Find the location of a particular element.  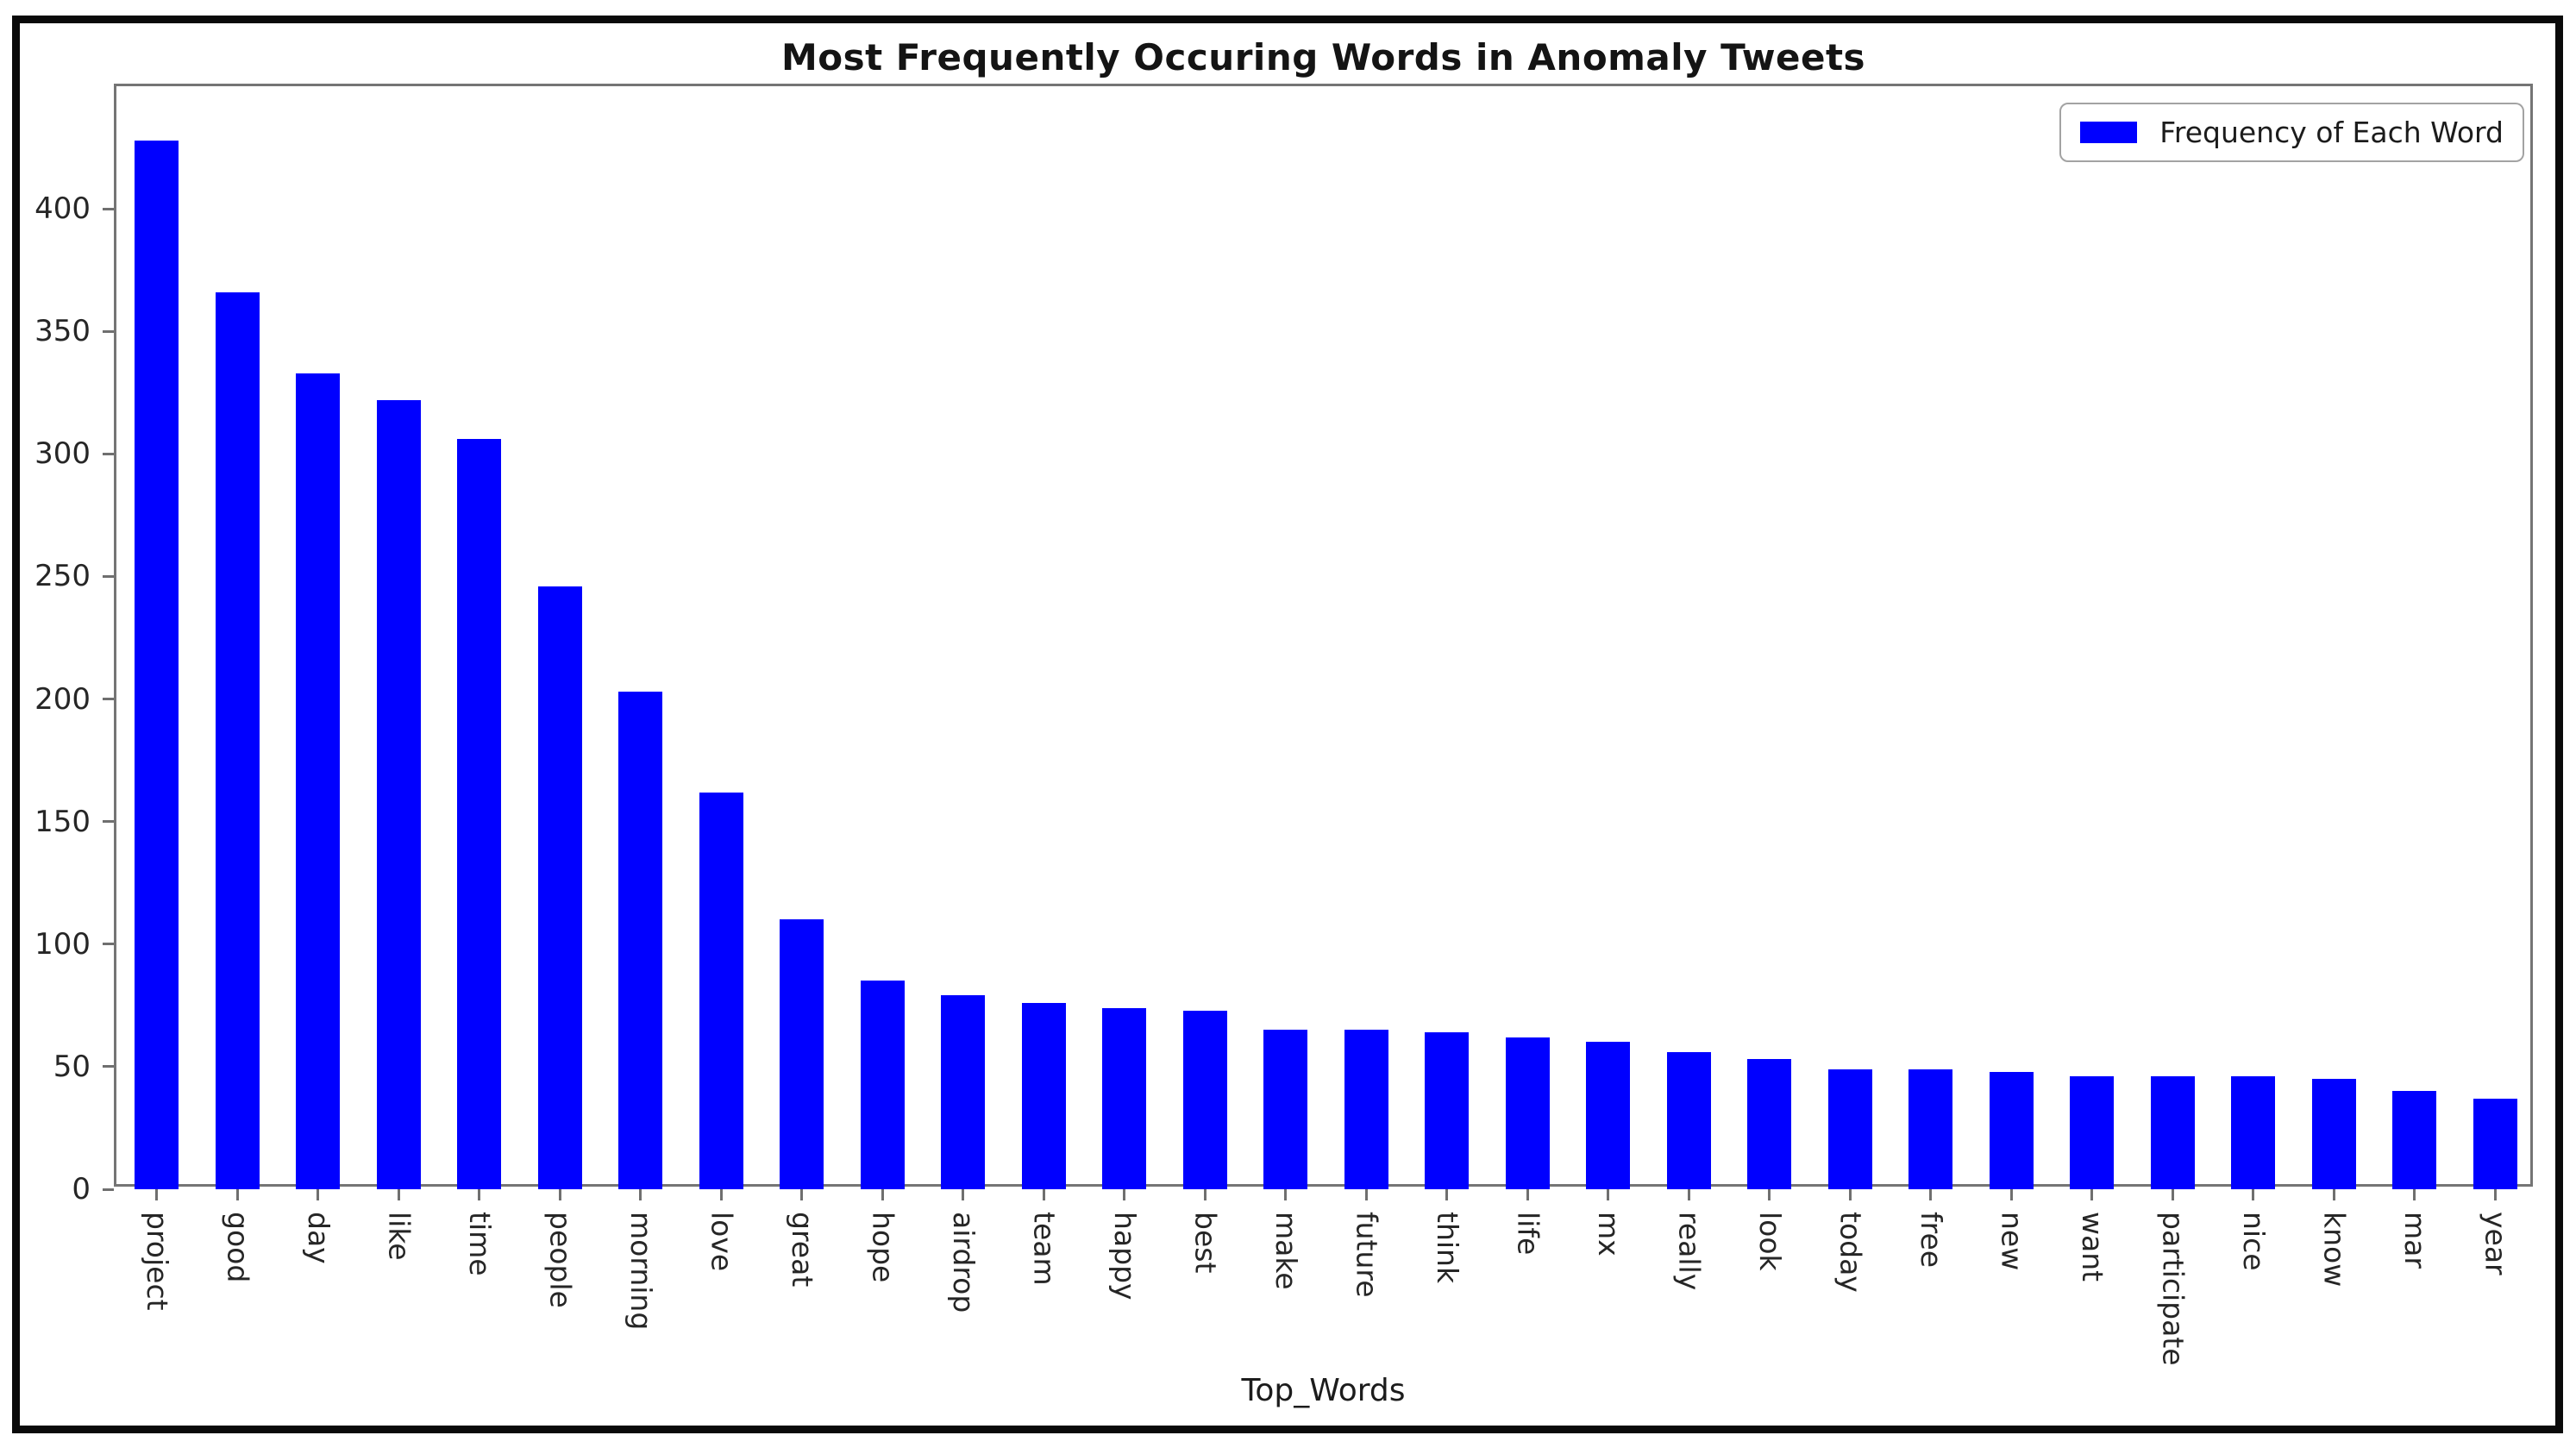

legend-swatch-icon is located at coordinates (2109, 132).